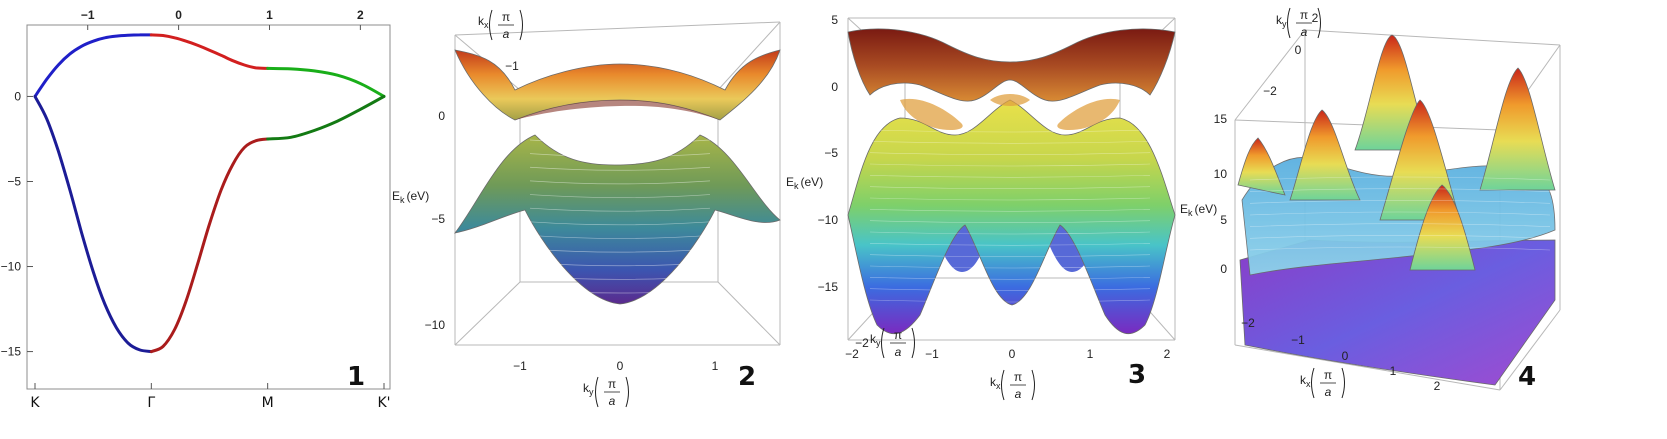 The width and height of the screenshot is (1667, 439). What do you see at coordinates (715, 366) in the screenshot?
I see `panel-2-ky-tick: 1` at bounding box center [715, 366].